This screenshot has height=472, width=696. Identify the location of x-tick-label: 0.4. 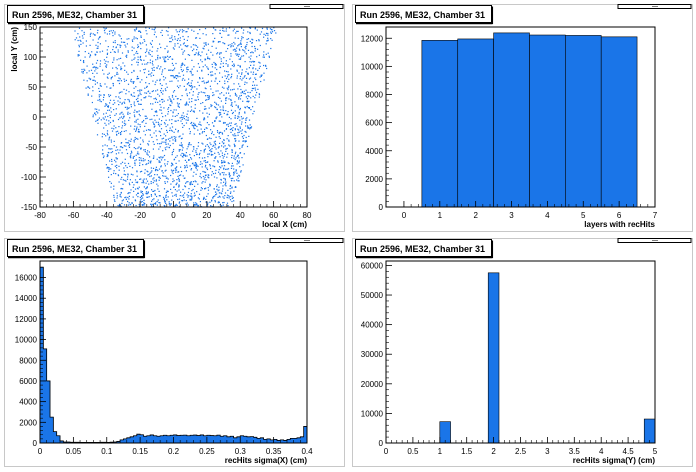
(307, 451).